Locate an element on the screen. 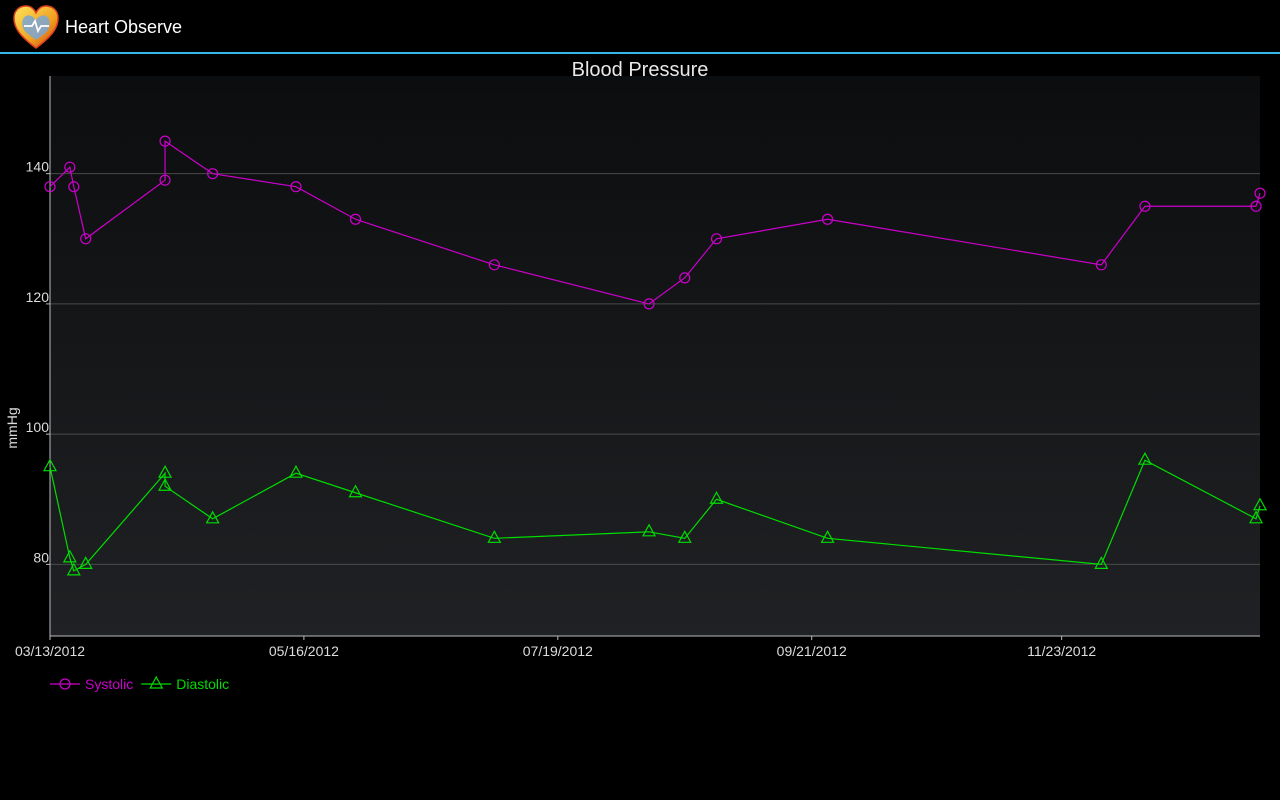 The height and width of the screenshot is (800, 1280). y-axis-ticks: 80 100 120 140 is located at coordinates (38, 362).